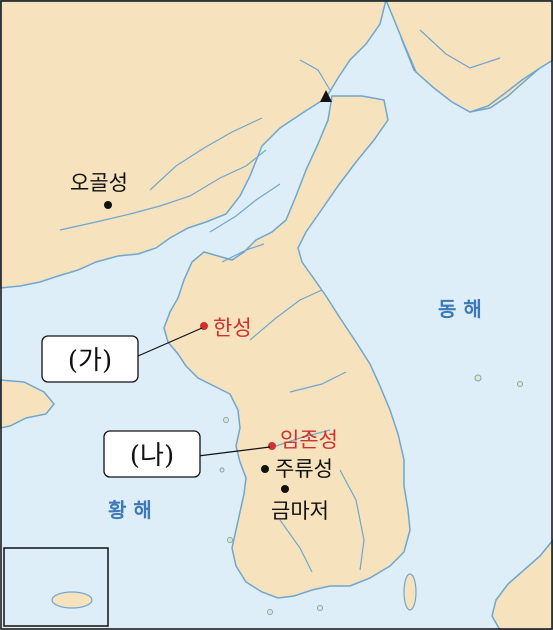 Image resolution: width=553 pixels, height=630 pixels. I want to click on tsushima-island, so click(410, 592).